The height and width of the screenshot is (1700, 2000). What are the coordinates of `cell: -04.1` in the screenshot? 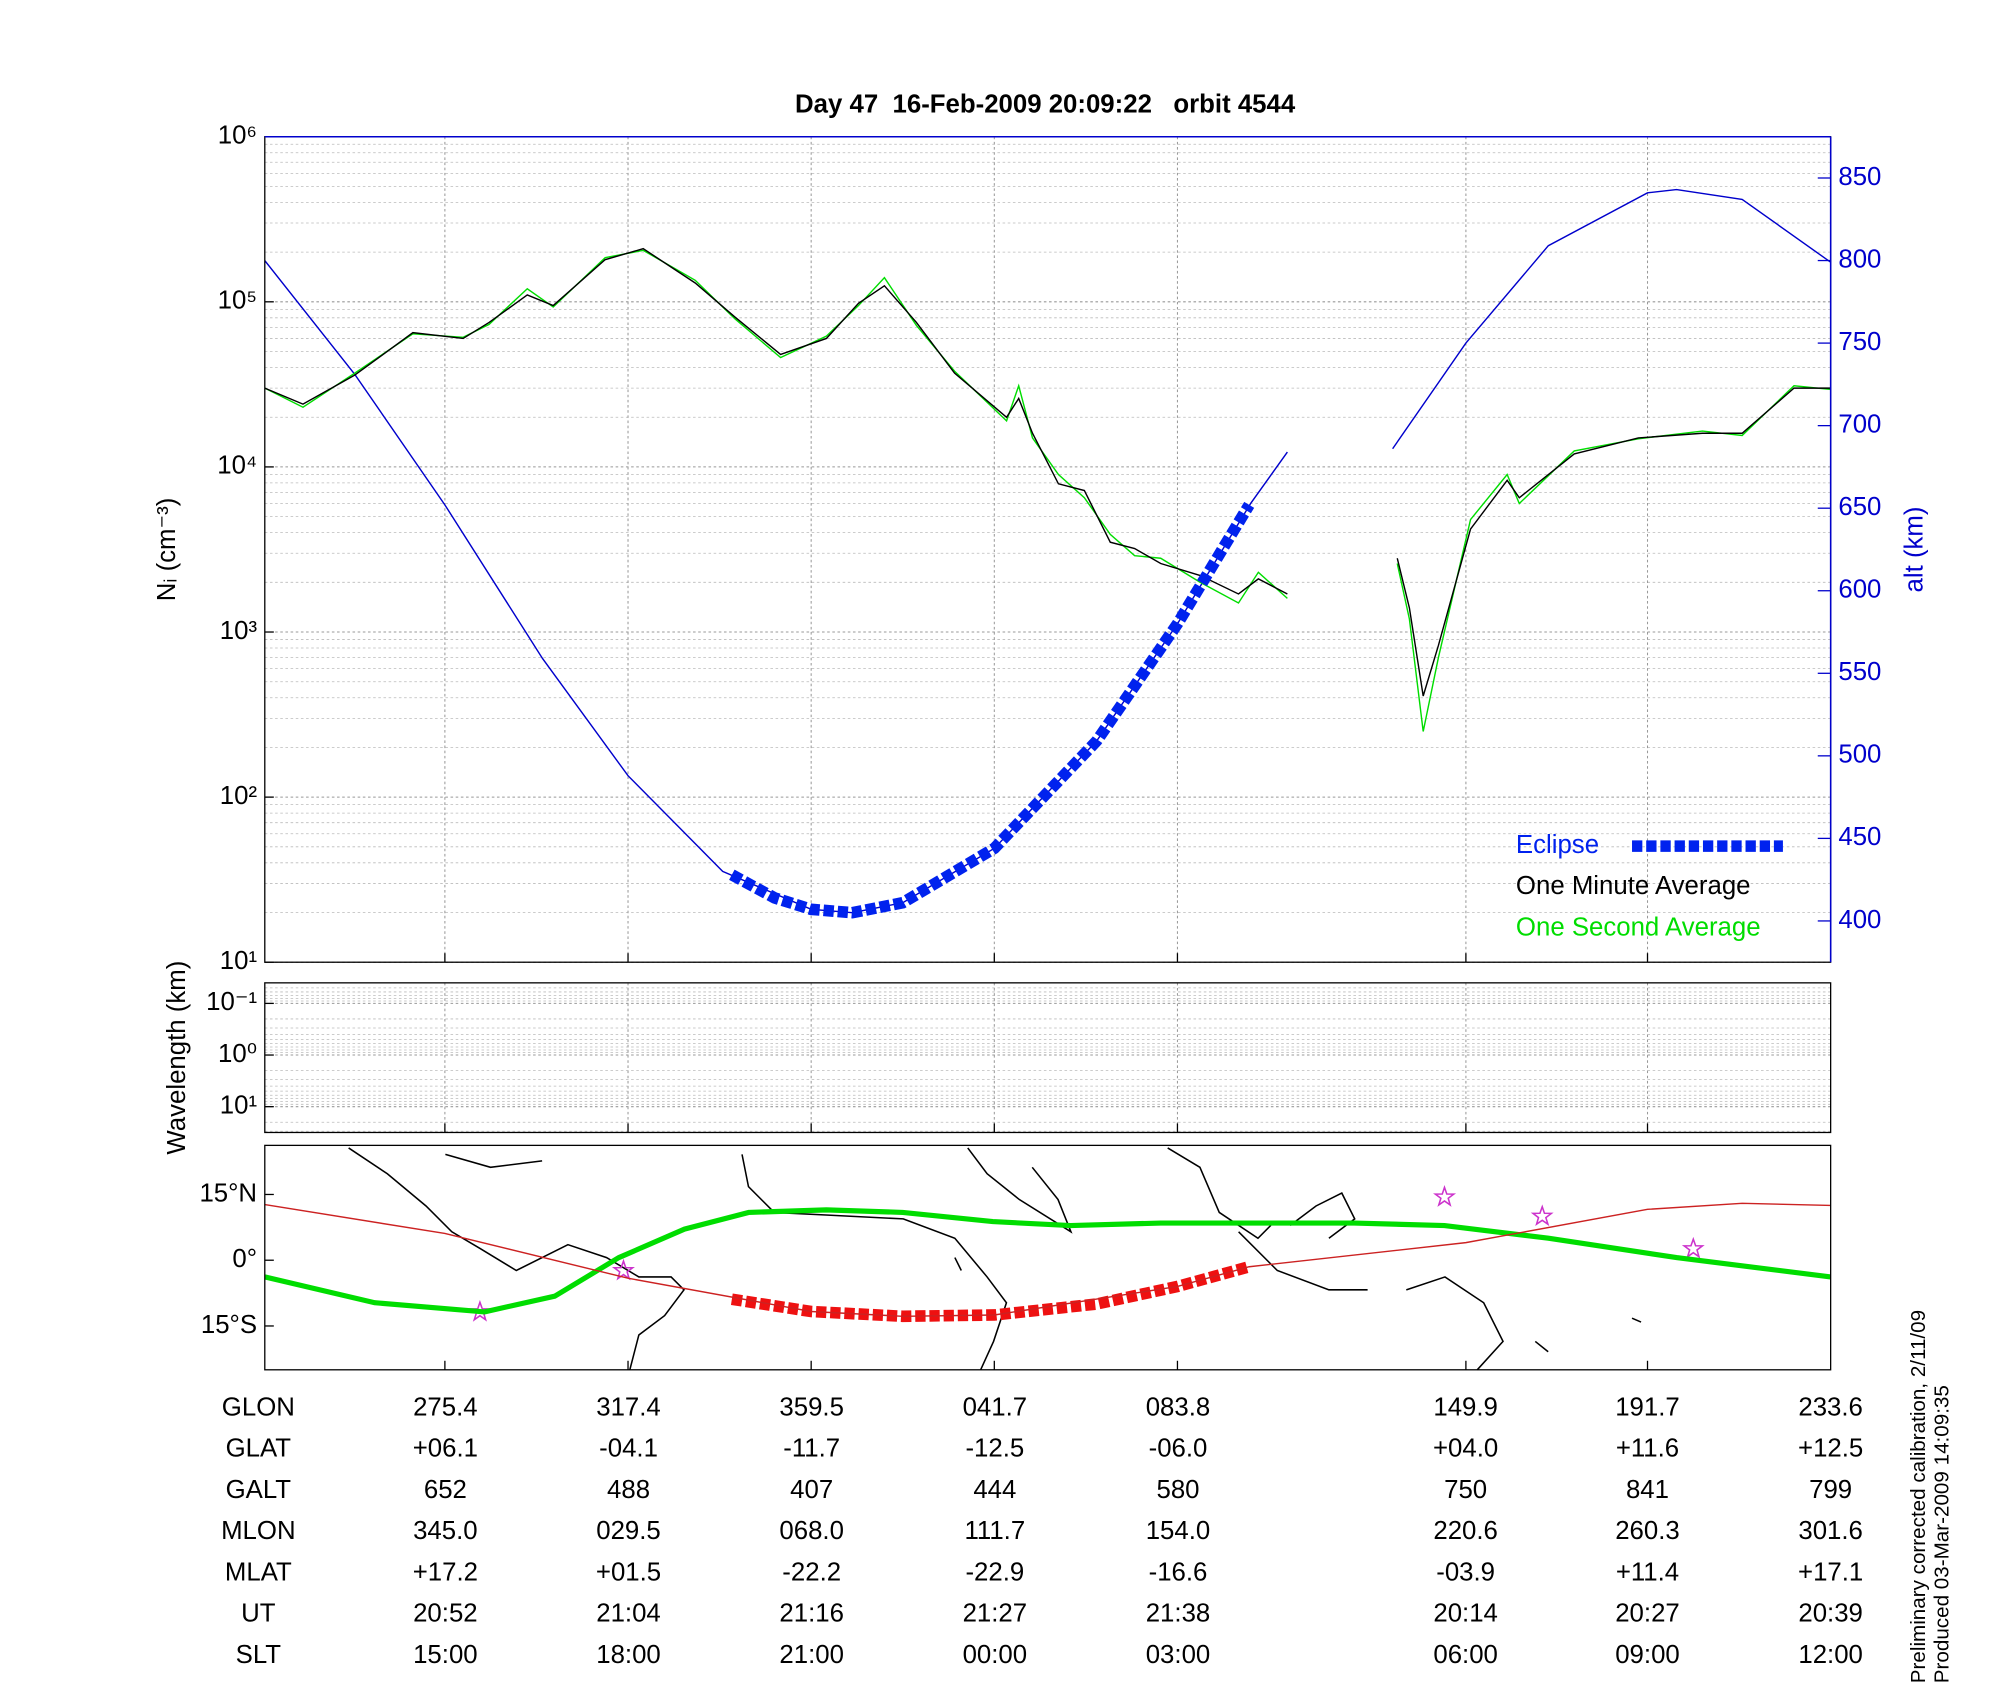 It's located at (628, 1449).